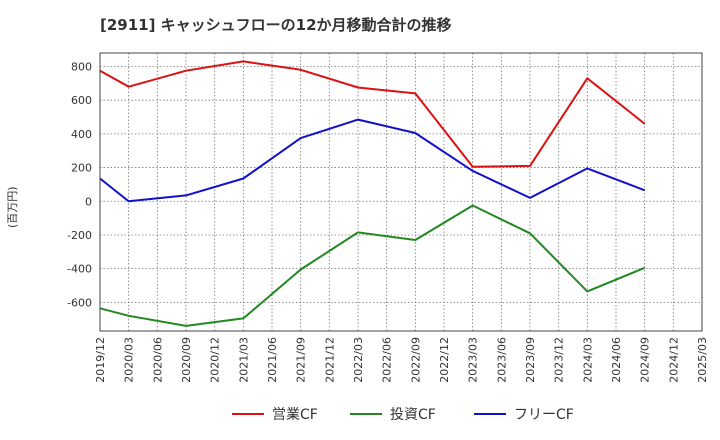 The height and width of the screenshot is (440, 720). I want to click on x-tick-label: 2021/03, so click(243, 360).